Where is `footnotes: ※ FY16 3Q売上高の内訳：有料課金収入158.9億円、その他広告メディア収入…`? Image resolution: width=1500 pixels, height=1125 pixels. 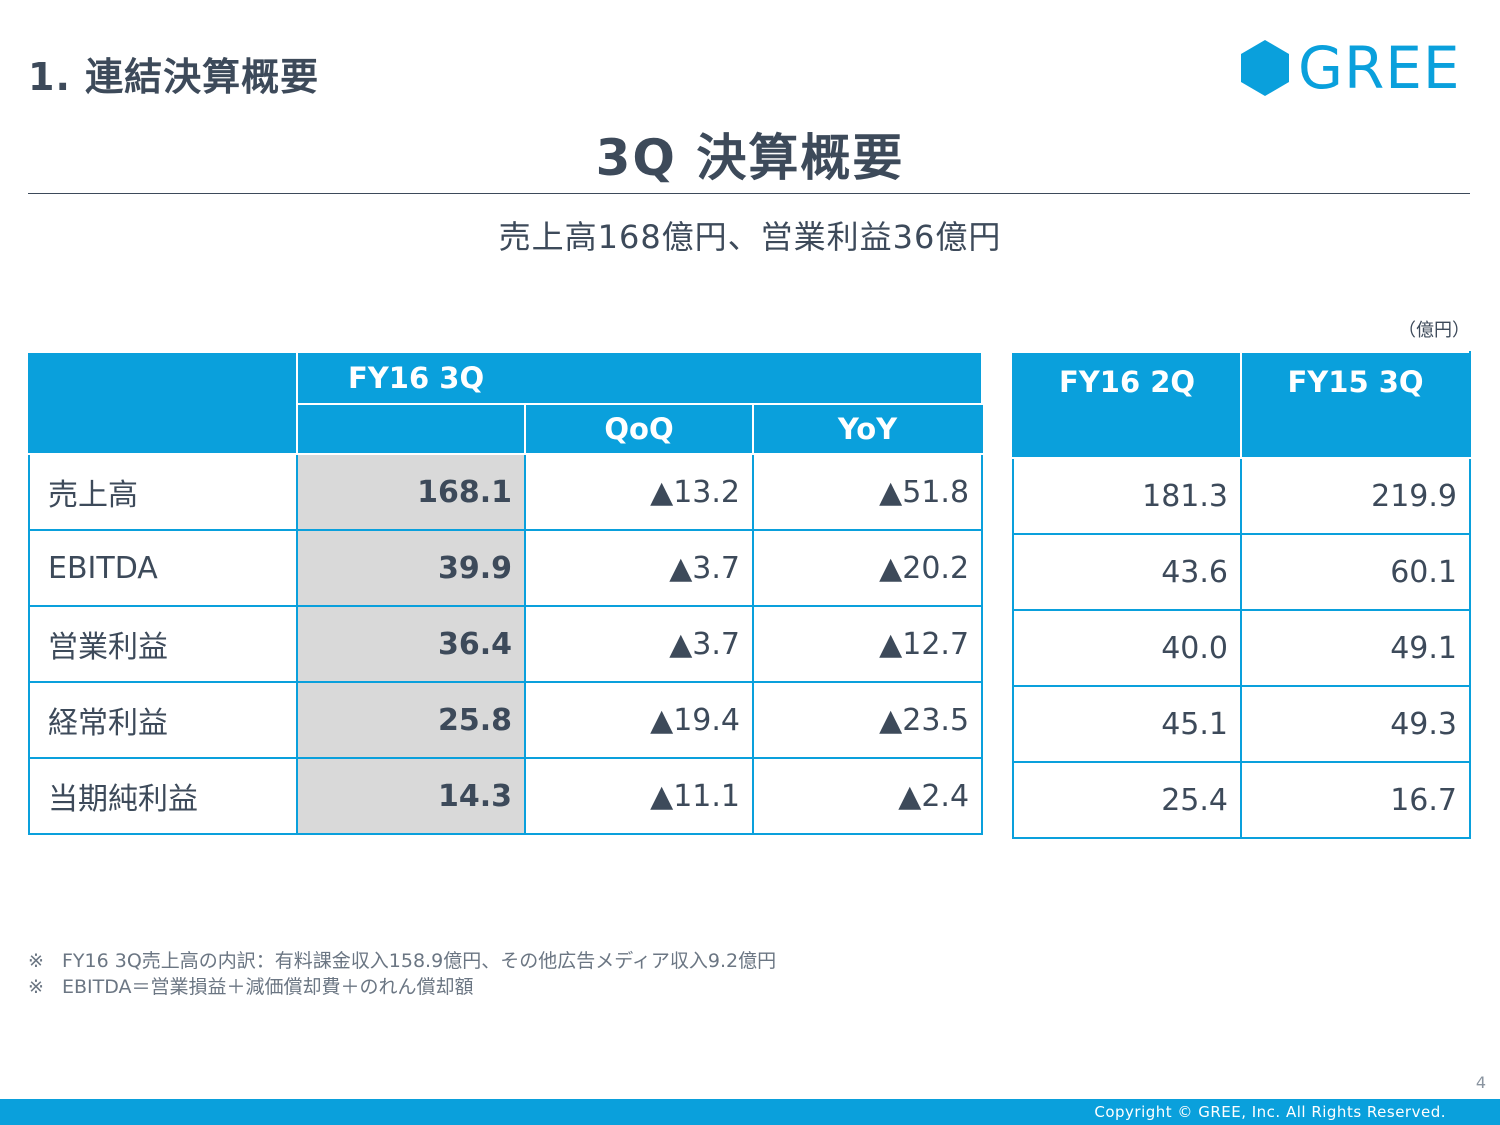
footnotes: ※ FY16 3Q売上高の内訳：有料課金収入158.9億円、その他広告メディア収入… is located at coordinates (402, 974).